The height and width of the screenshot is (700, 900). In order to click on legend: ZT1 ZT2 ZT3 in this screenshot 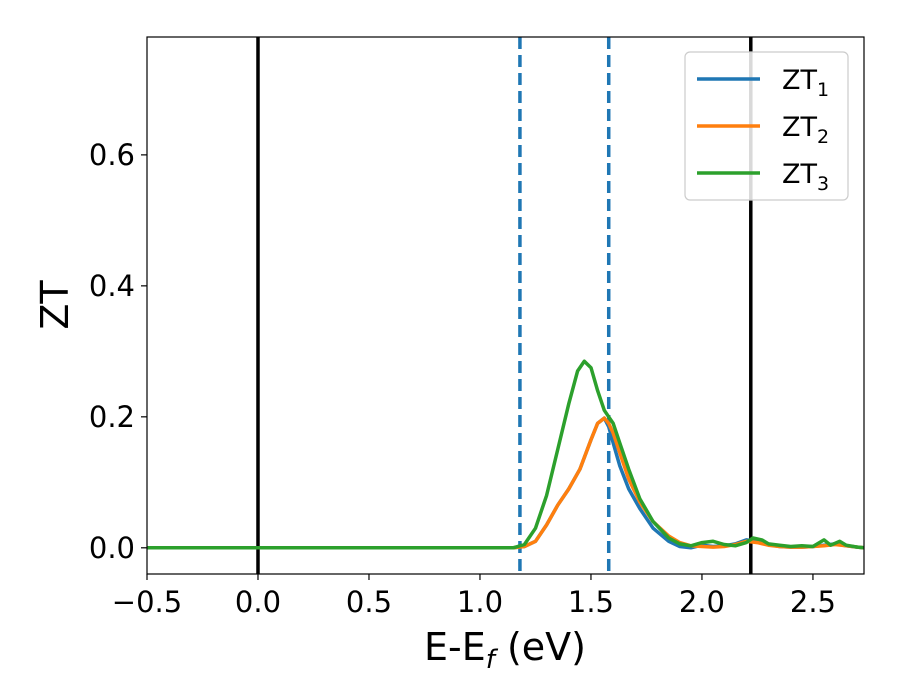, I will do `click(766, 126)`.